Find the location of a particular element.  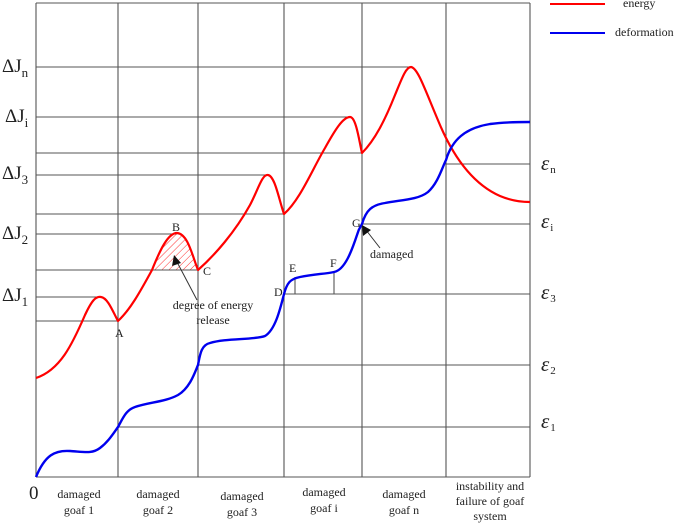

legend-energy-label: energy is located at coordinates (639, 5).